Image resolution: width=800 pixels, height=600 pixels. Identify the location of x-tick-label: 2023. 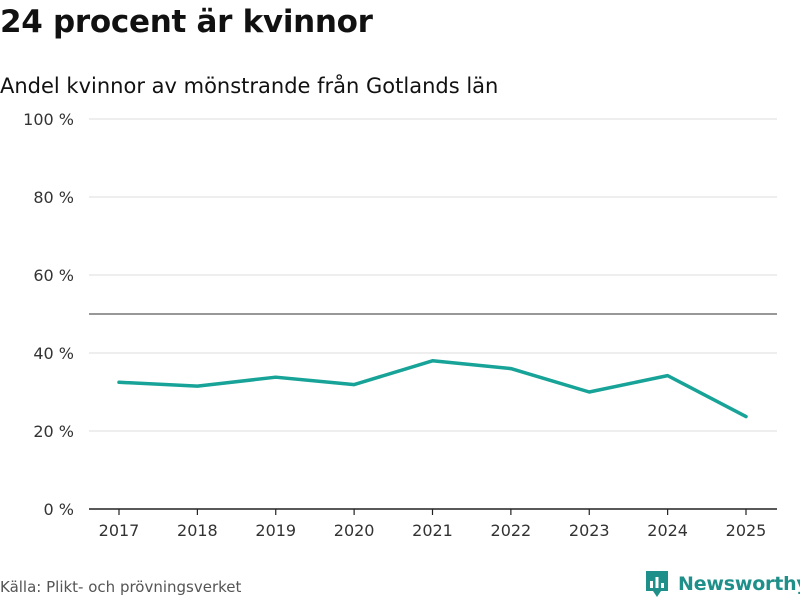
(589, 530).